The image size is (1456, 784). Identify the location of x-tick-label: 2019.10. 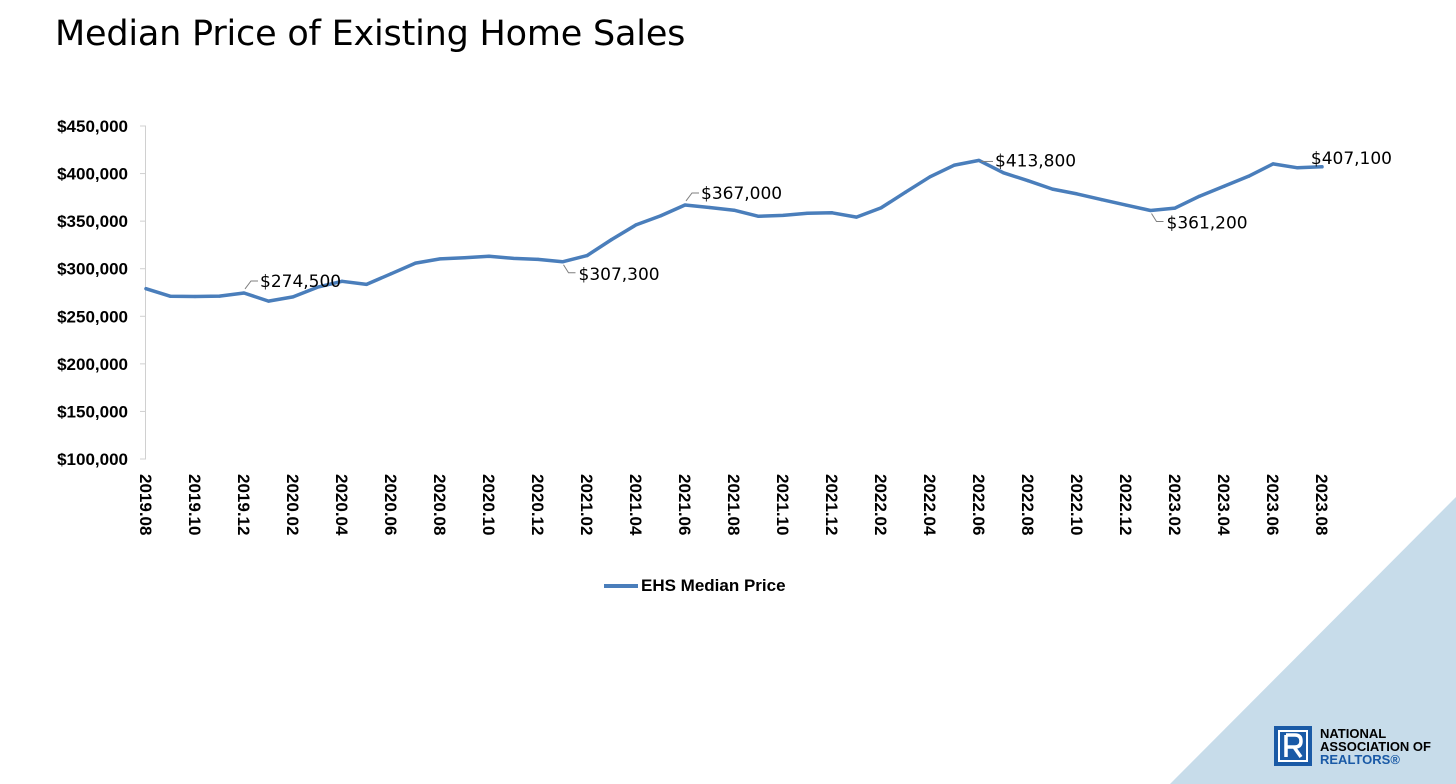
(194, 504).